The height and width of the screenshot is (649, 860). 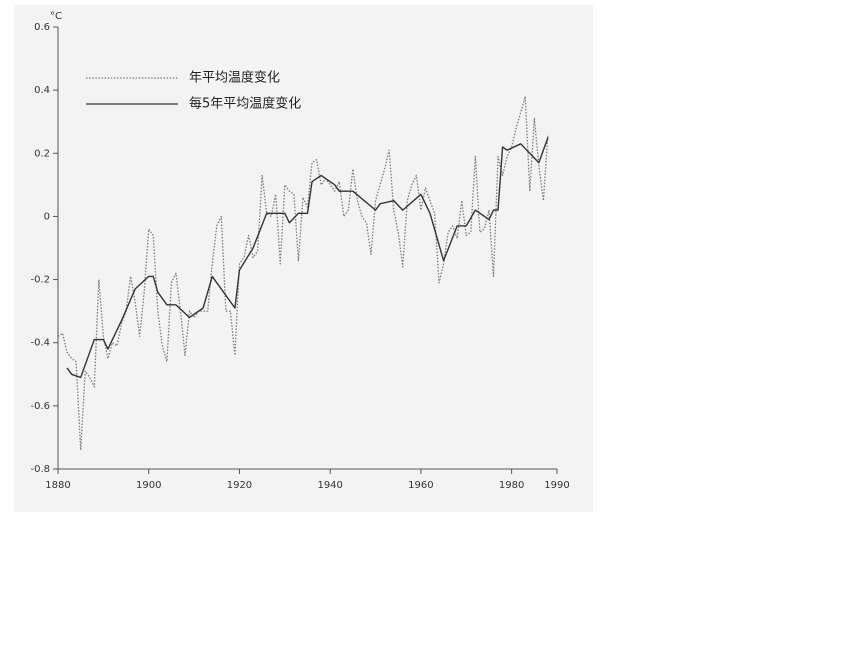 What do you see at coordinates (556, 485) in the screenshot?
I see `x-tick-label: 1990` at bounding box center [556, 485].